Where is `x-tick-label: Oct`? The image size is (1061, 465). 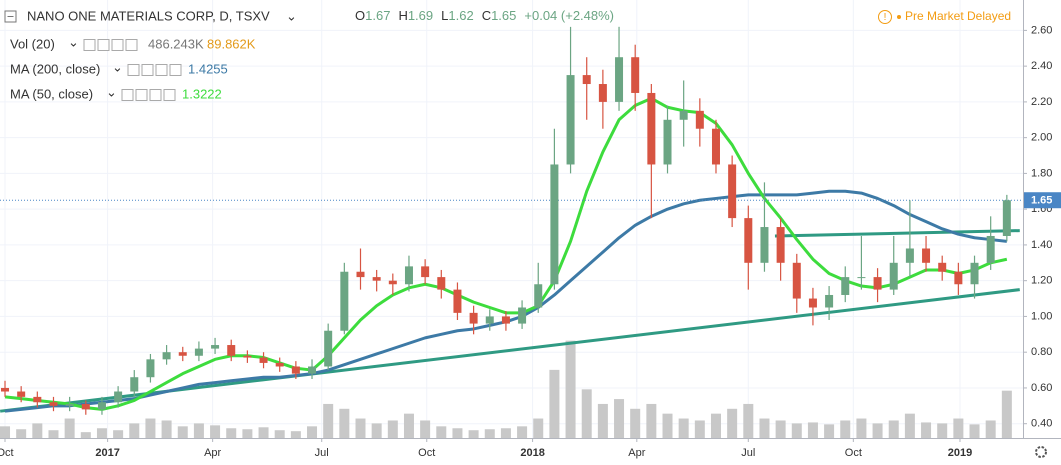
x-tick-label: Oct is located at coordinates (7, 453).